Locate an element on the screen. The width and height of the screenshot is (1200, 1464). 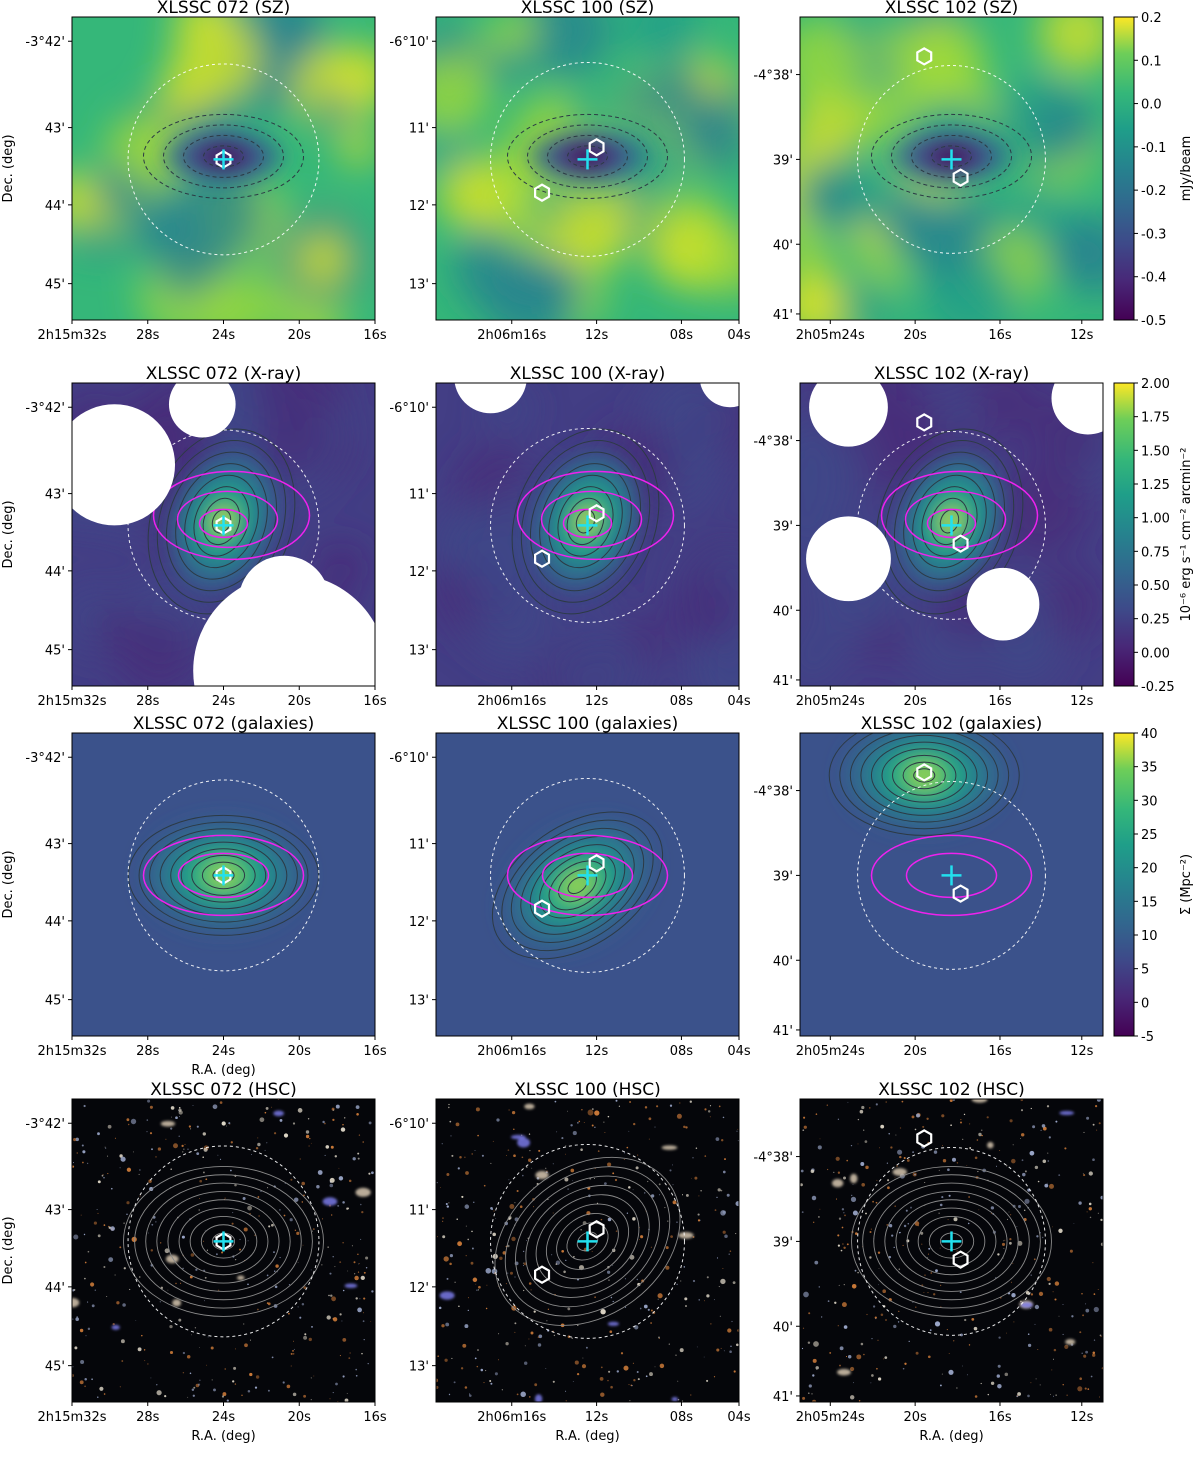
galaxy-contour-grey is located at coordinates (951, 1241).